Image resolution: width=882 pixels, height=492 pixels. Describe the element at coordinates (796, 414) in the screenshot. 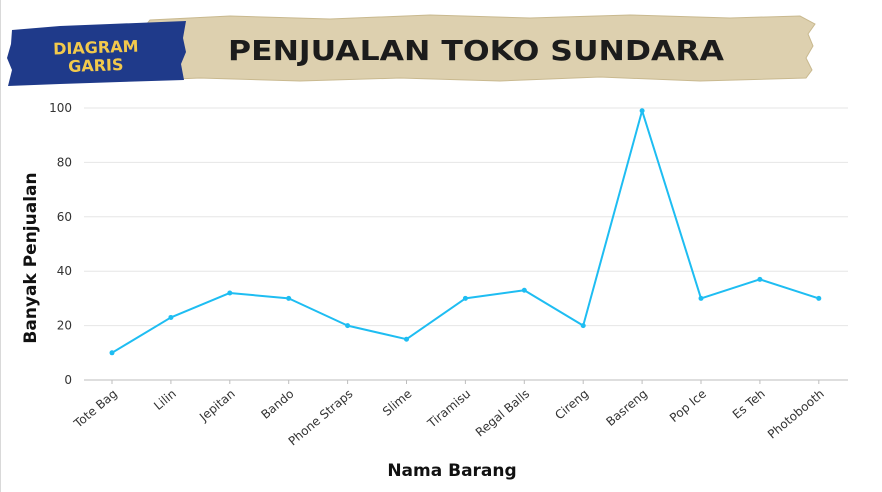

I see `x-tick-label: Photobooth` at that location.